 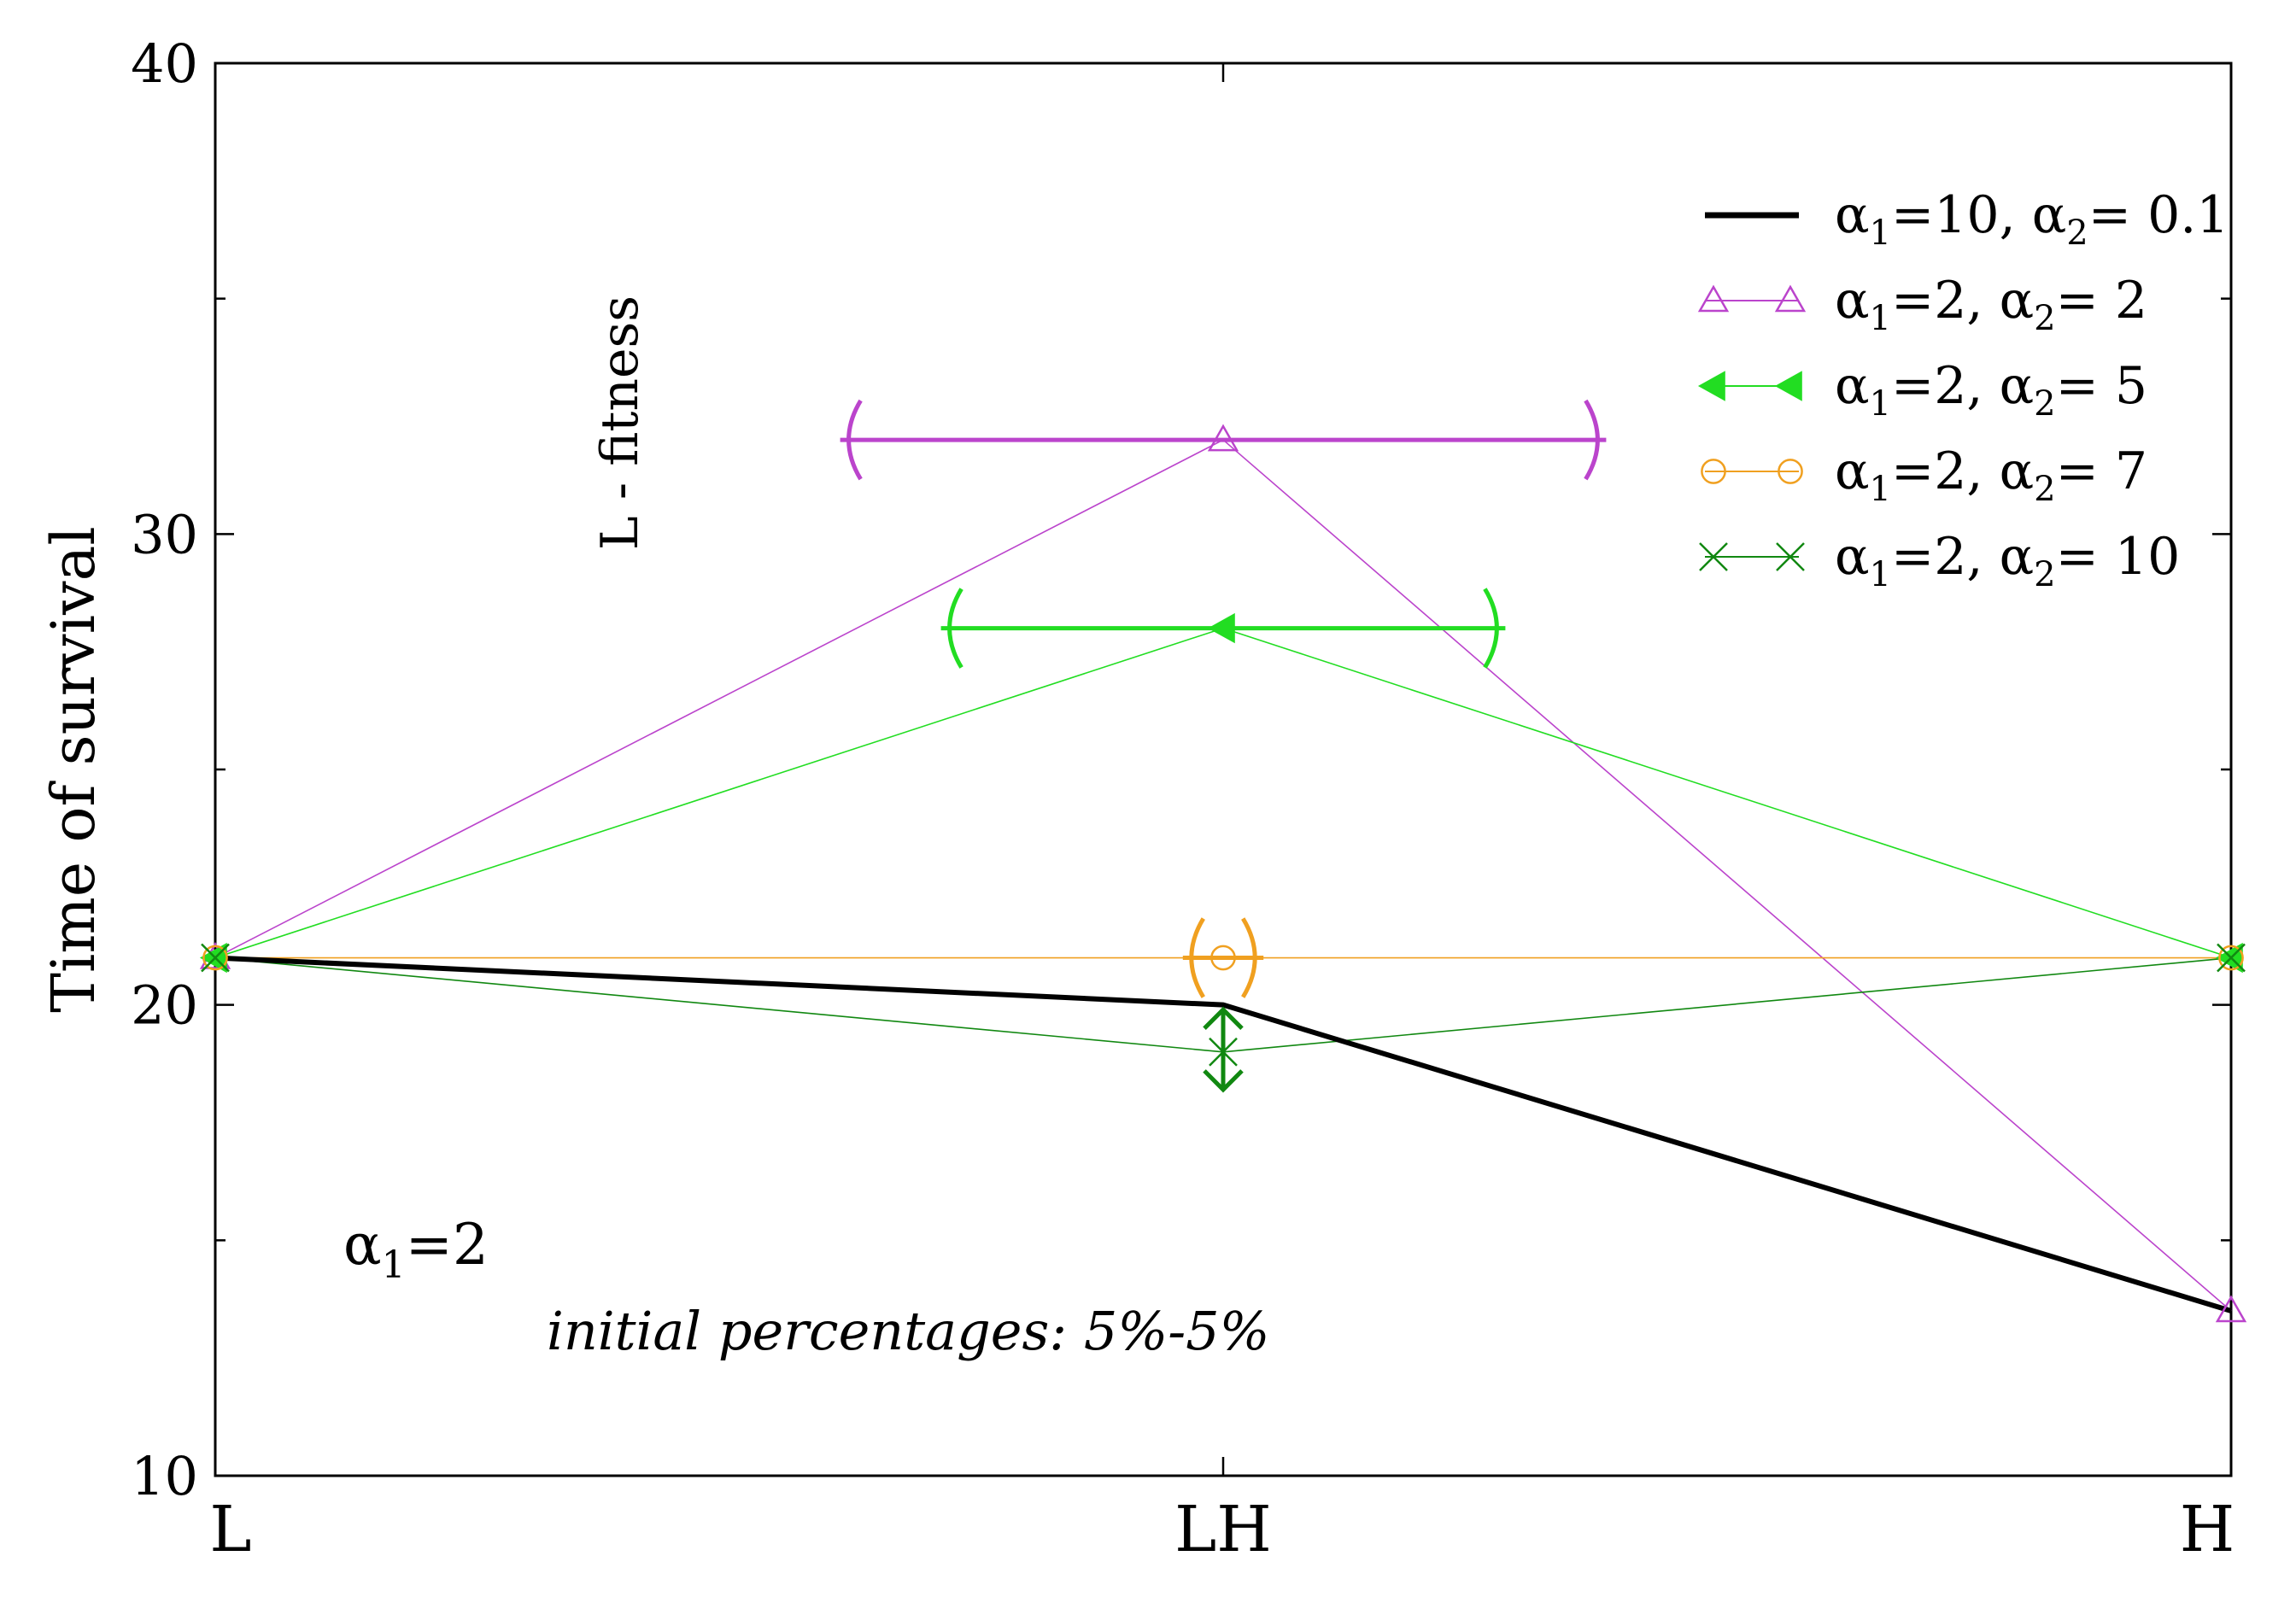 I want to click on legend-text: = 0.1, so click(x=2158, y=215).